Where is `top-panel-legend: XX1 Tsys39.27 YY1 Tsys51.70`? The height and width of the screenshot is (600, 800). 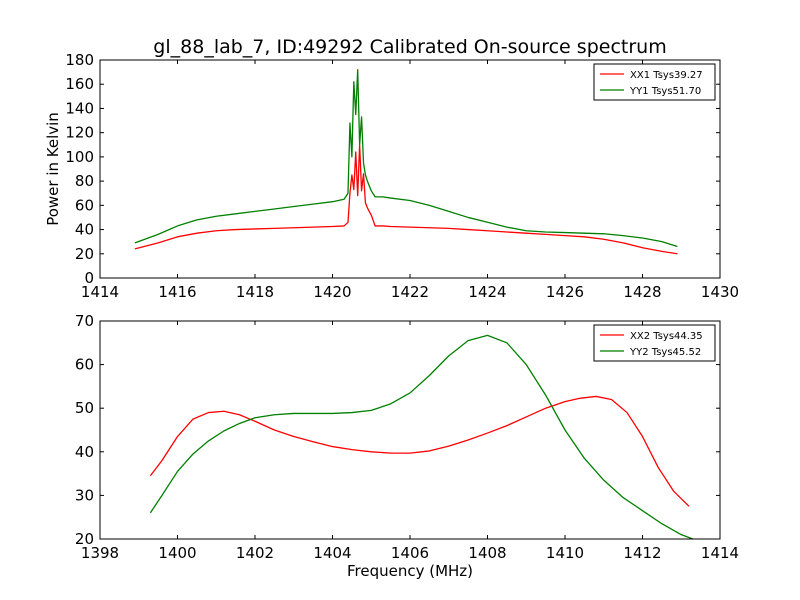
top-panel-legend: XX1 Tsys39.27 YY1 Tsys51.70 is located at coordinates (654, 82).